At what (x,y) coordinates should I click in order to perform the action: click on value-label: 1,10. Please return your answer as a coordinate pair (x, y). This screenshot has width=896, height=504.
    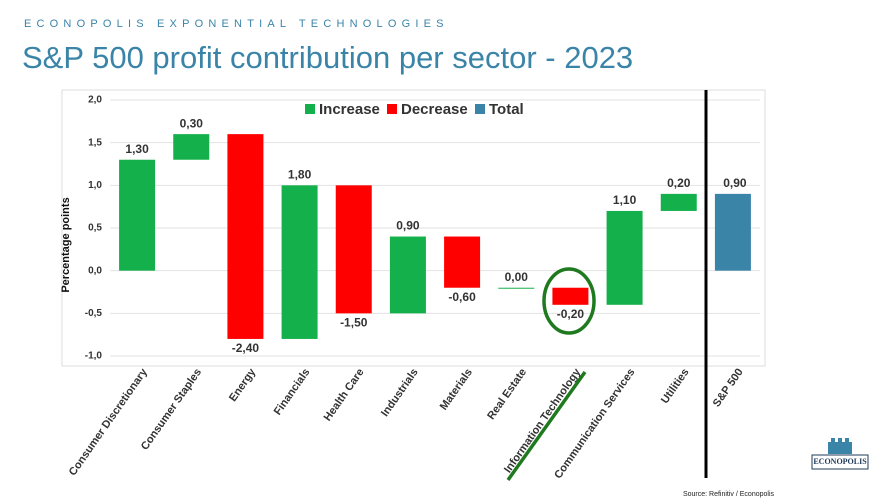
    Looking at the image, I should click on (625, 200).